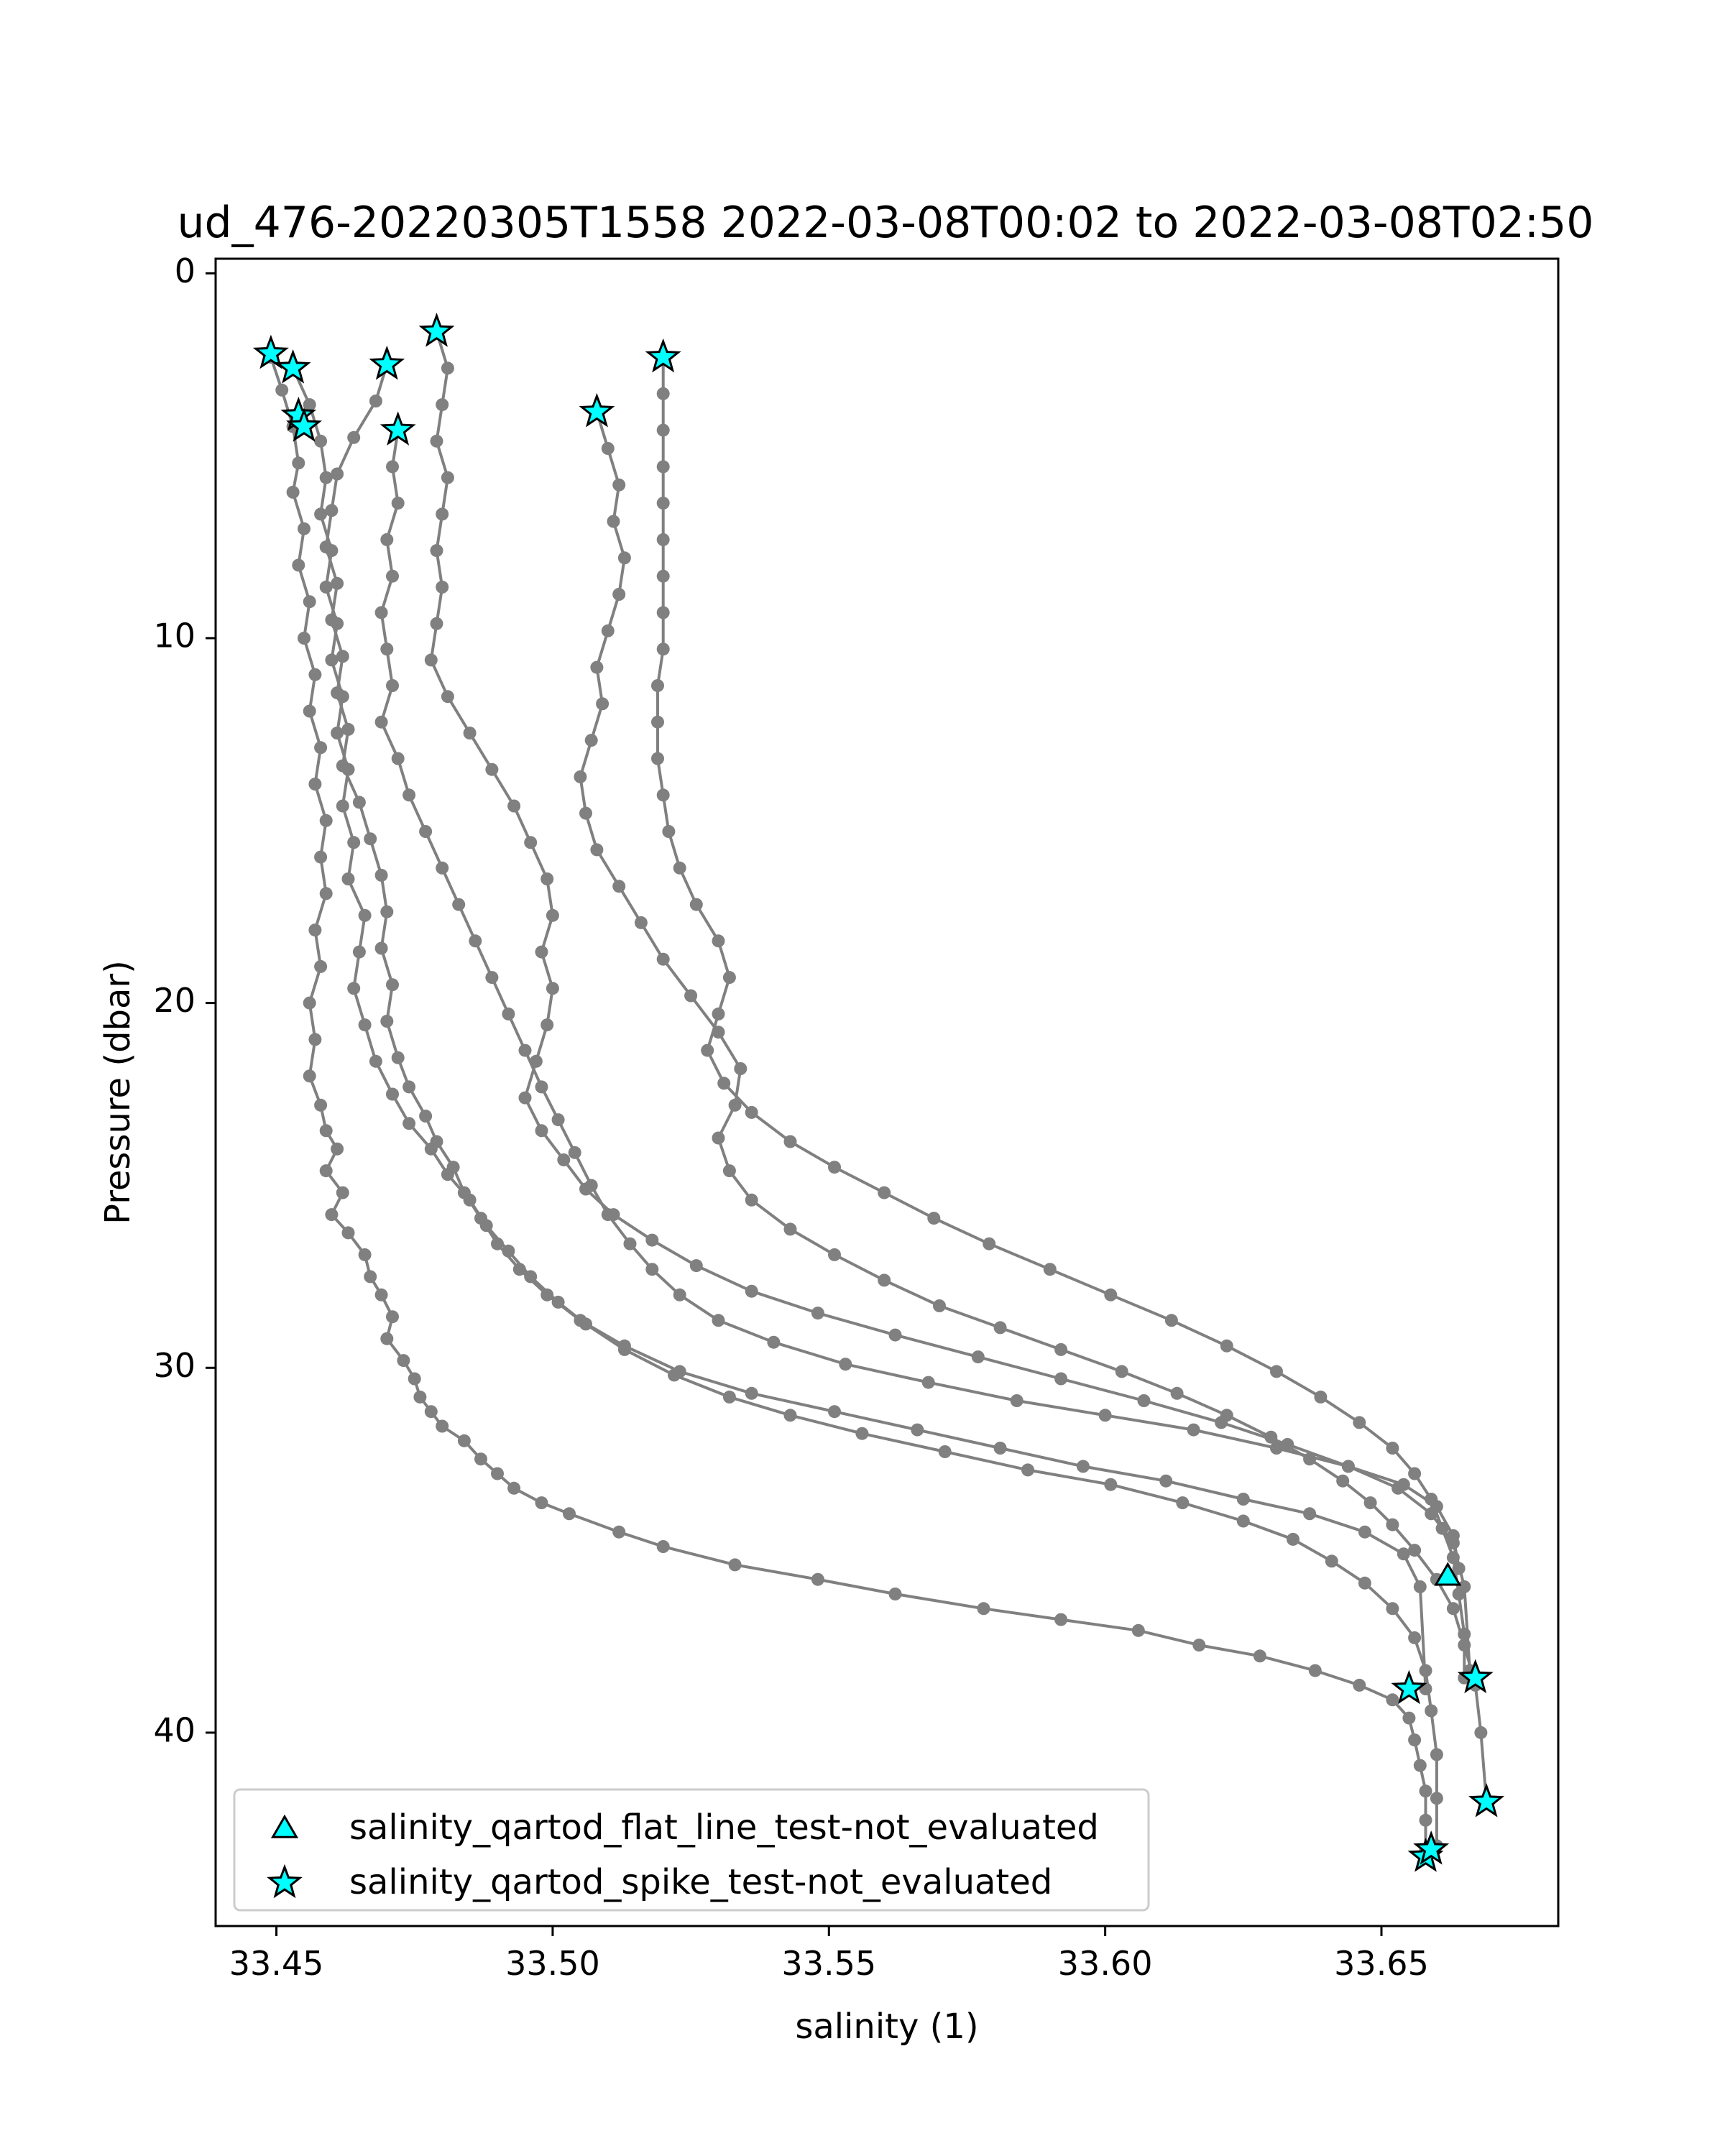 Image resolution: width=1725 pixels, height=2156 pixels. Describe the element at coordinates (174, 1001) in the screenshot. I see `y-tick-label: 20` at that location.